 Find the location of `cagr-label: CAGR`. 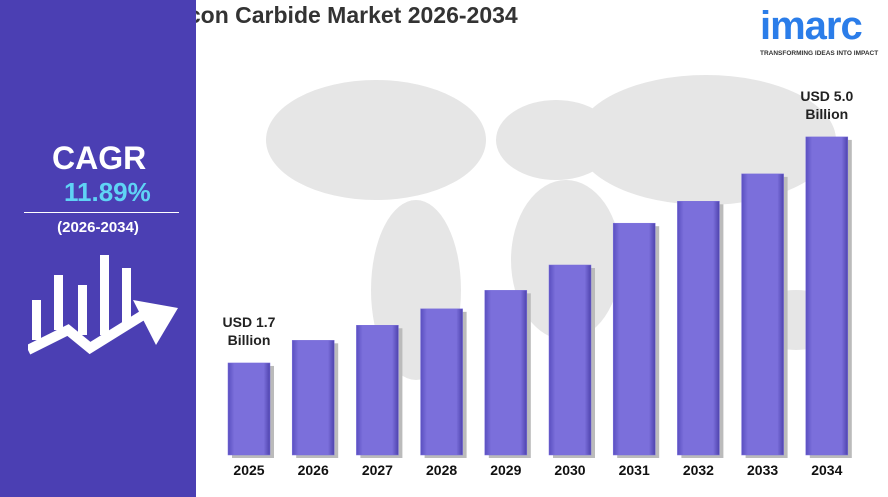

cagr-label: CAGR is located at coordinates (99, 158).